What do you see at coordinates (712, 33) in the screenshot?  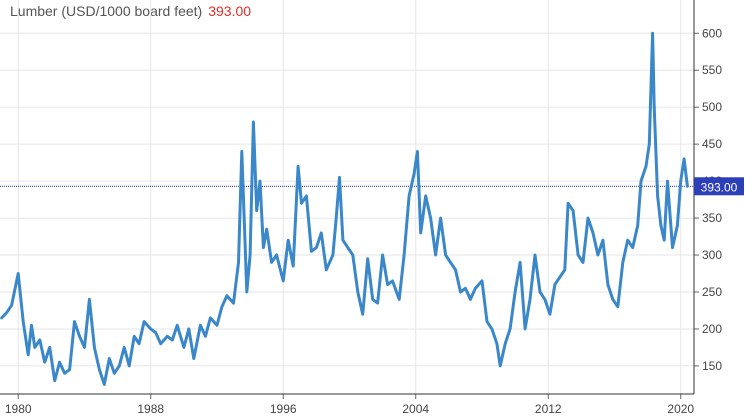 I see `y-tick-label: 600` at bounding box center [712, 33].